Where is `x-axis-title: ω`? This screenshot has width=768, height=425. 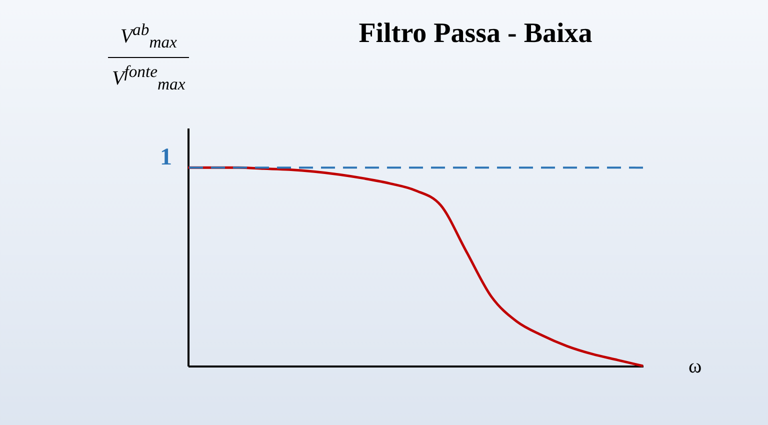
x-axis-title: ω is located at coordinates (695, 367).